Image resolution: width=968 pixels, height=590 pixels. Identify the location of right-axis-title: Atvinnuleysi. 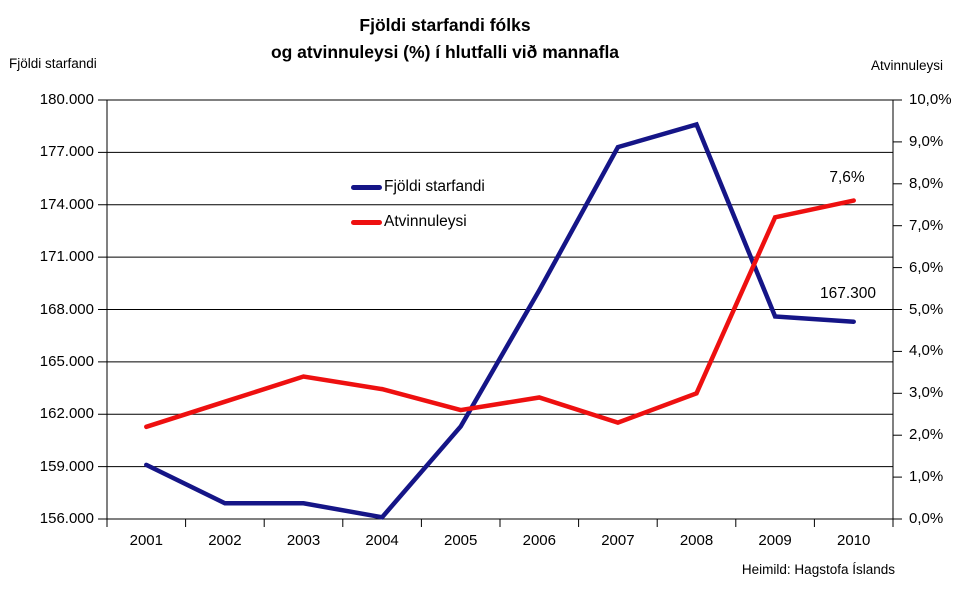
(907, 65).